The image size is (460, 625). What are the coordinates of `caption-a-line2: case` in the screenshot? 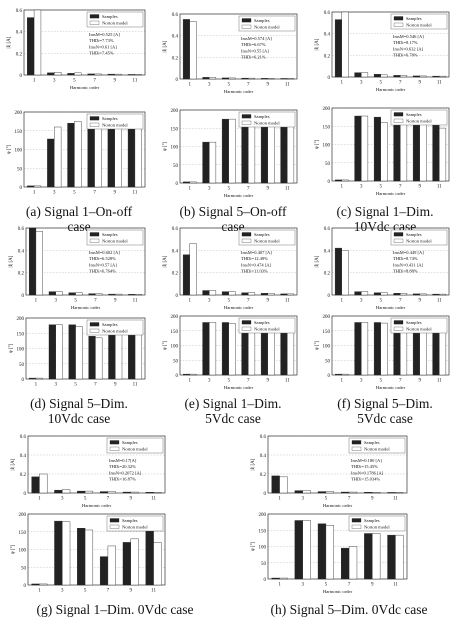 It's located at (79, 226).